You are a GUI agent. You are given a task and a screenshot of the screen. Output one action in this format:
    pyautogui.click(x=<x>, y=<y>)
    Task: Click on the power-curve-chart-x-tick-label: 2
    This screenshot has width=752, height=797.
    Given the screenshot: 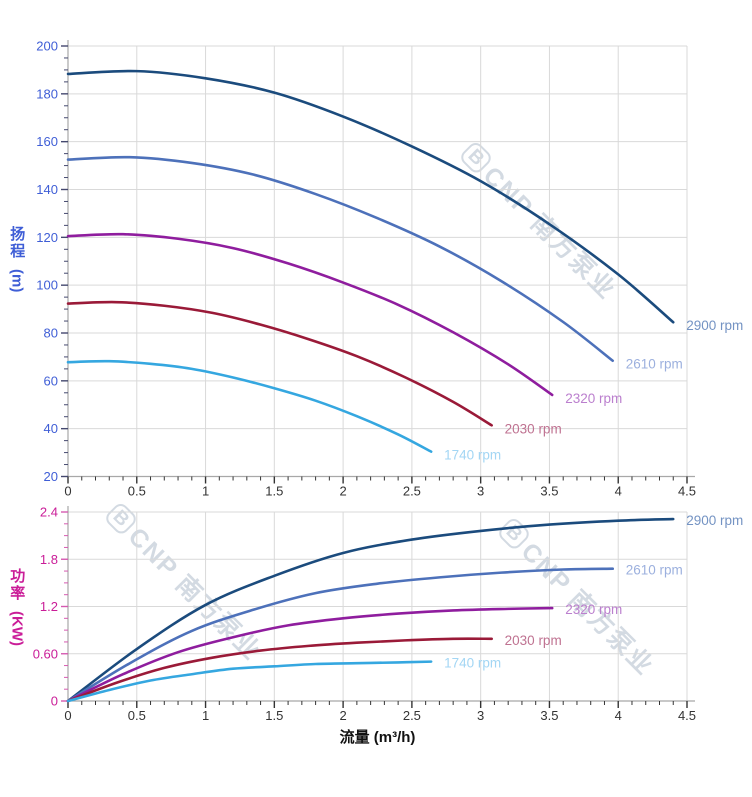 What is the action you would take?
    pyautogui.click(x=342, y=715)
    